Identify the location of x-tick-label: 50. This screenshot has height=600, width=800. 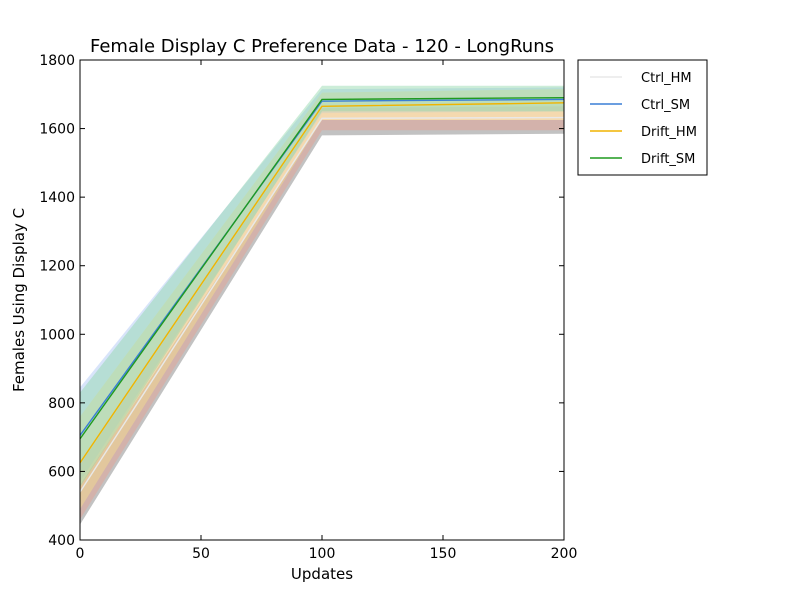
(201, 554).